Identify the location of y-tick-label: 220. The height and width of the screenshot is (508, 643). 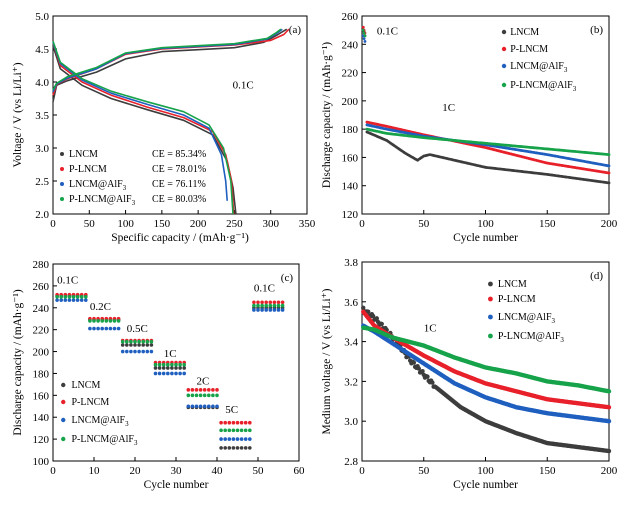
(350, 74).